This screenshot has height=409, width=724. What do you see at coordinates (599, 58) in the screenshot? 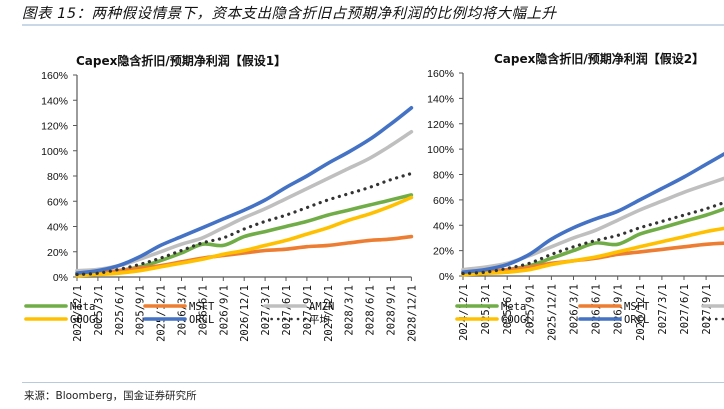
I see `chart-title: Capex隐含折旧/预期净利润【假设2】` at bounding box center [599, 58].